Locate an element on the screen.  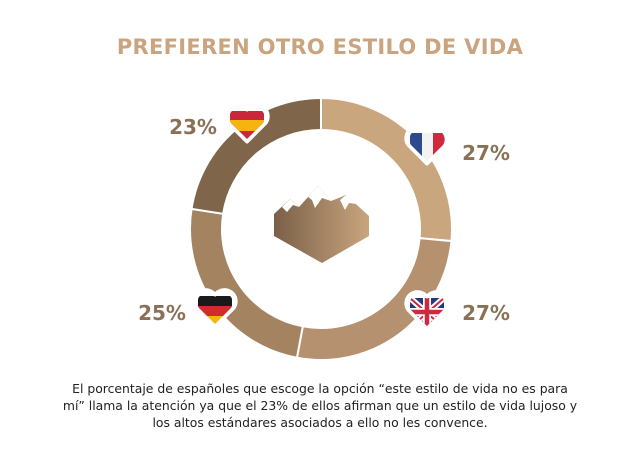
slice-spain is located at coordinates (256, 155).